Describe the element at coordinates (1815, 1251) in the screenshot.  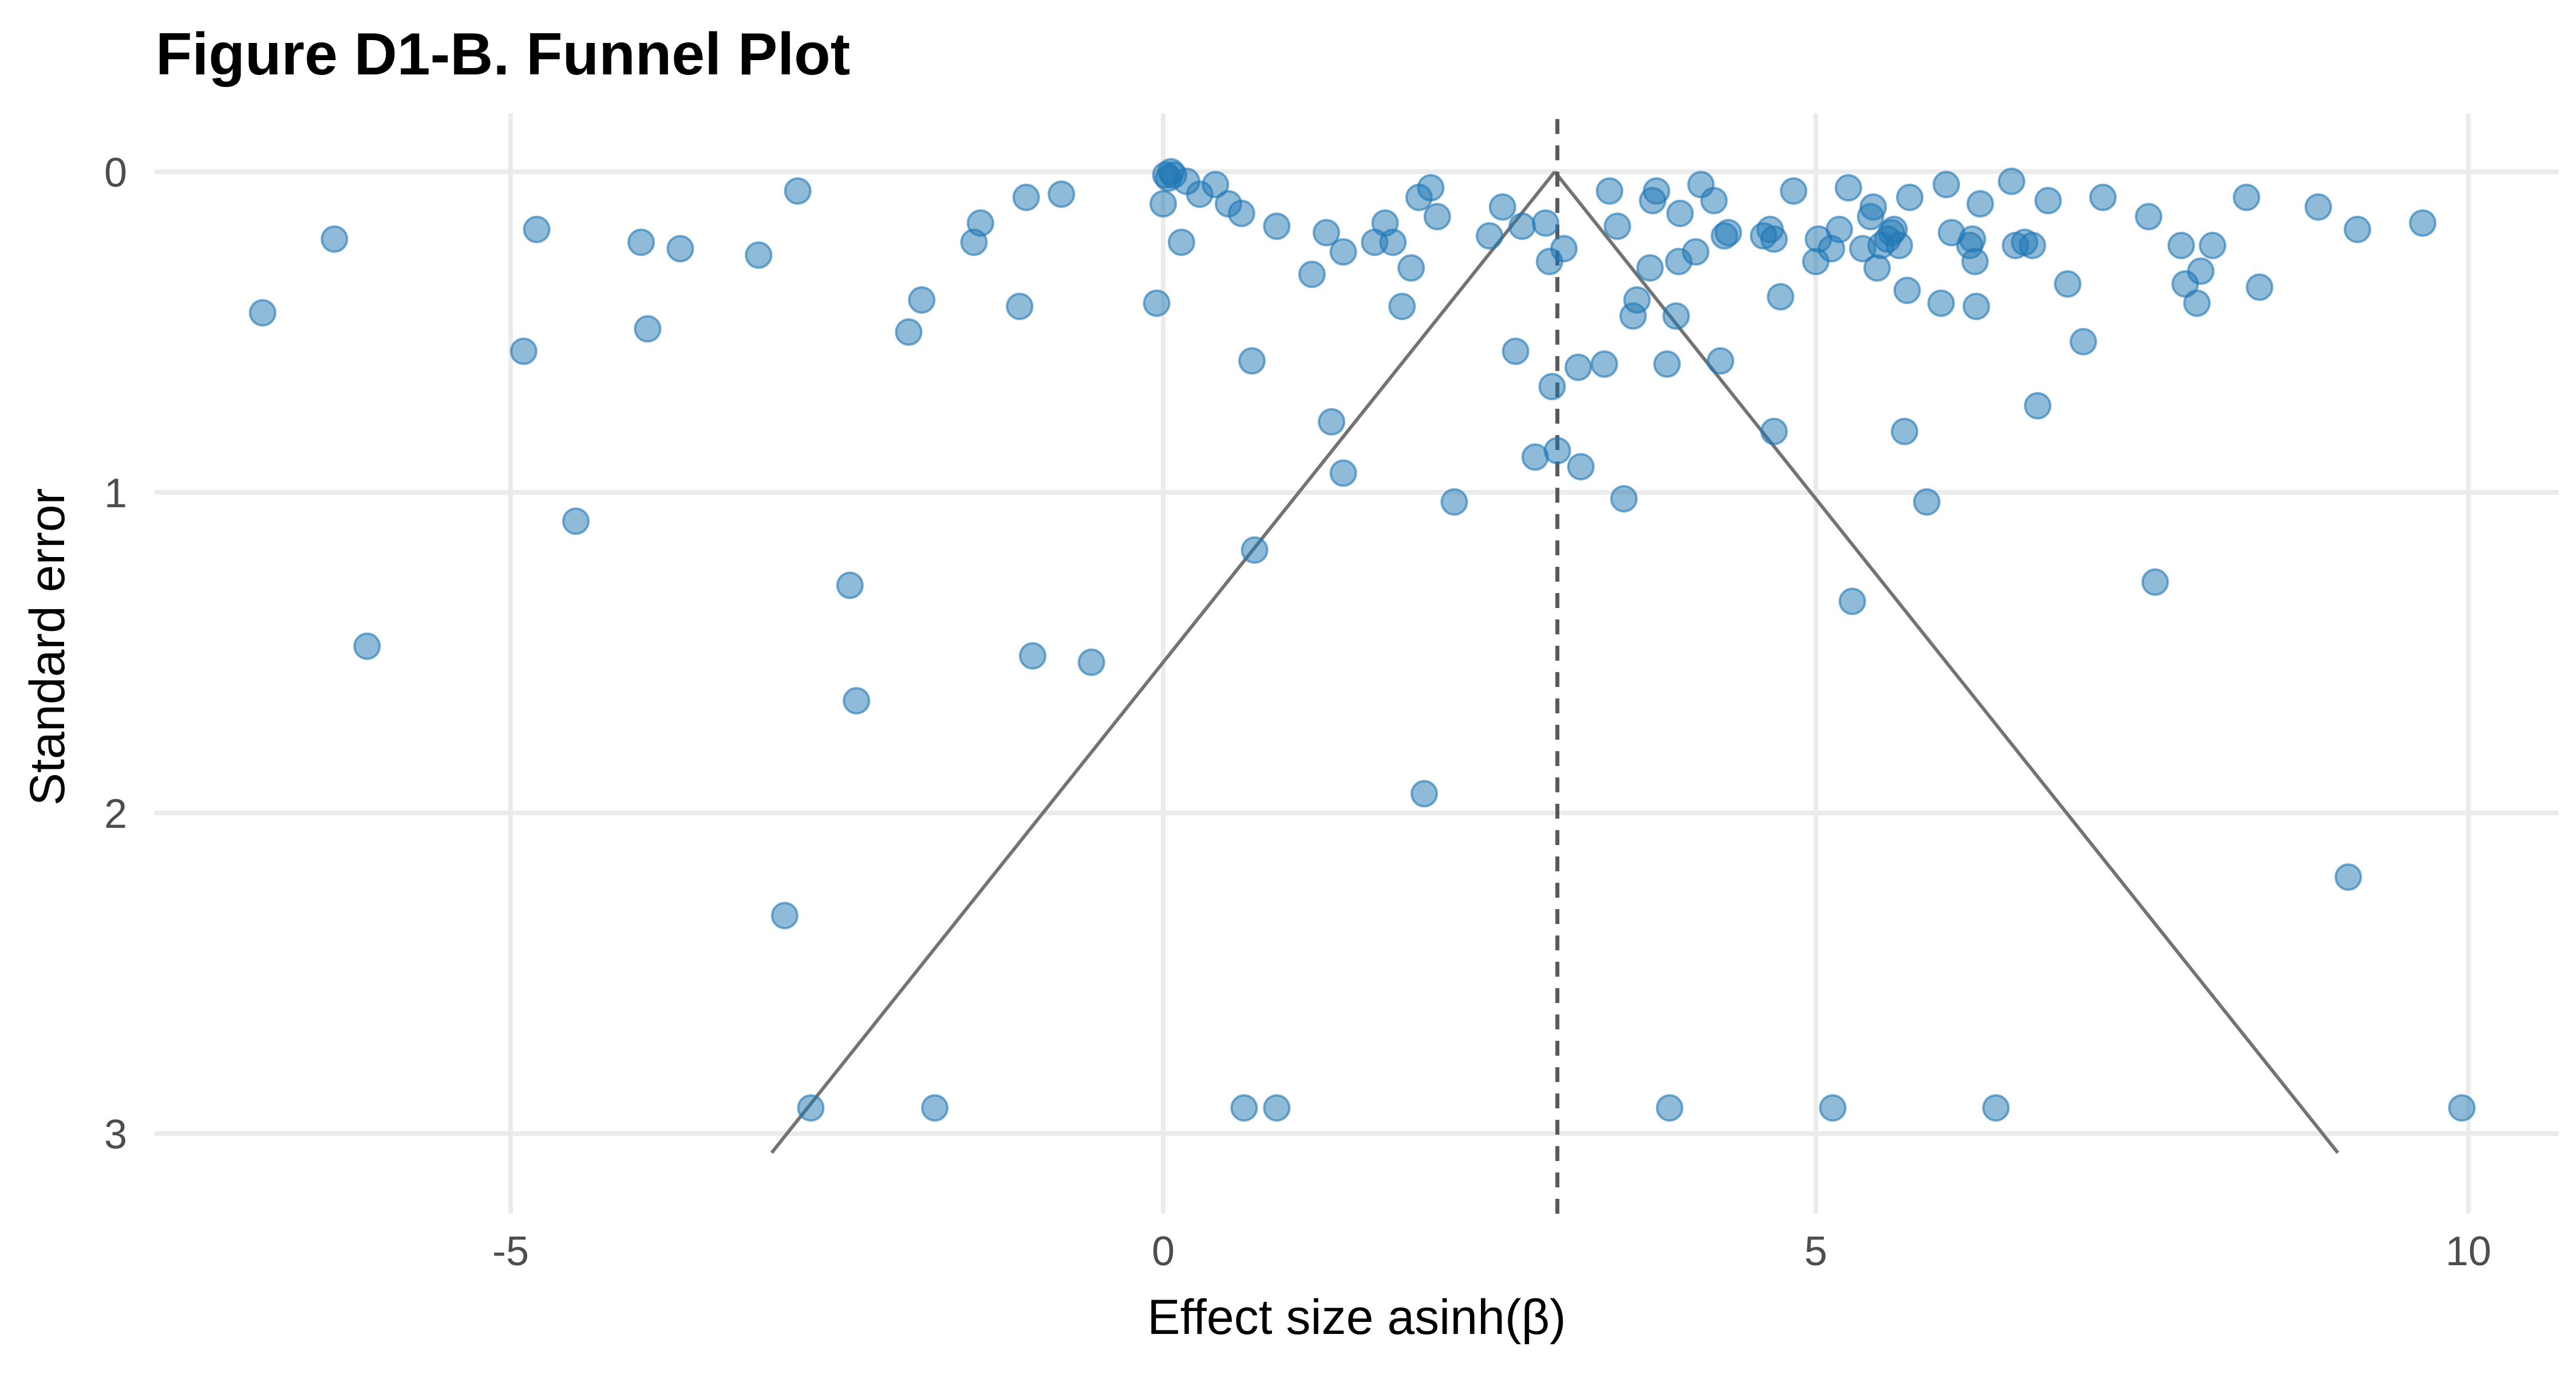
I see `x-tick-label: 5` at that location.